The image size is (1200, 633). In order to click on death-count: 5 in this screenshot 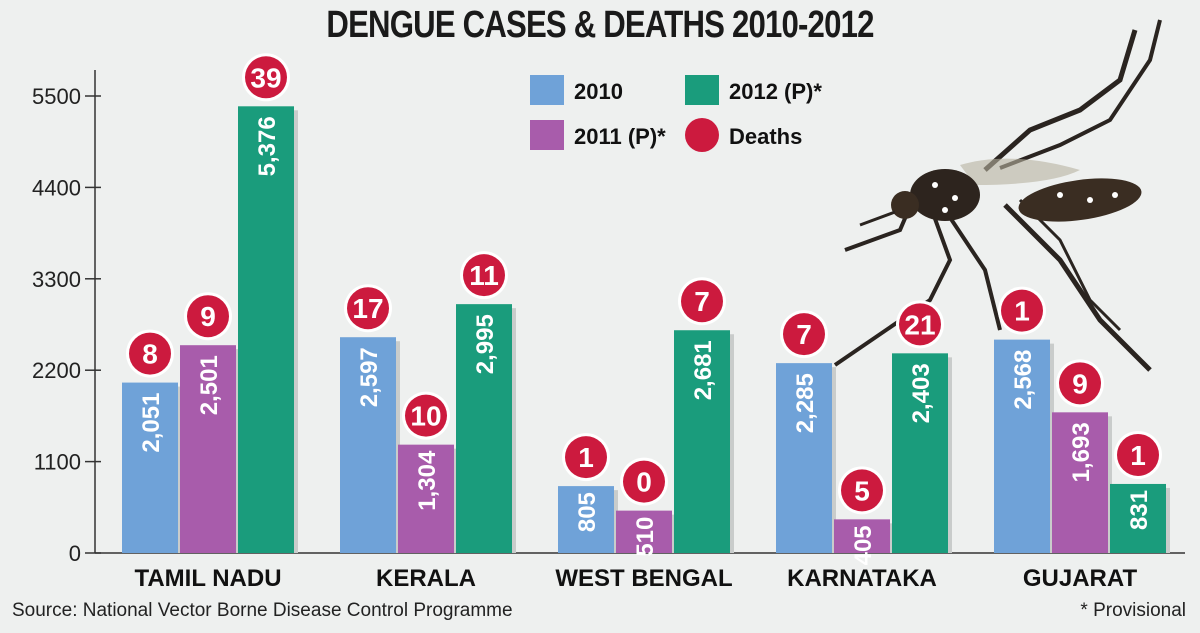, I will do `click(862, 490)`.